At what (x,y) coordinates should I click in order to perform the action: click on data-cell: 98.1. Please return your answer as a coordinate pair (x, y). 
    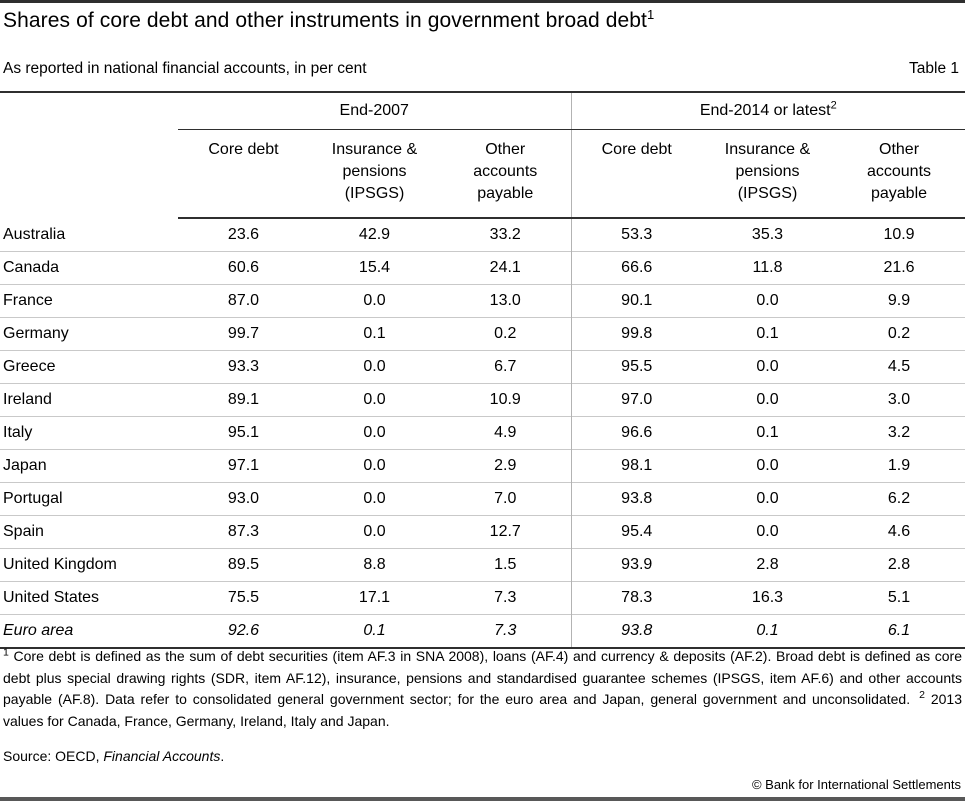
    Looking at the image, I should click on (636, 466).